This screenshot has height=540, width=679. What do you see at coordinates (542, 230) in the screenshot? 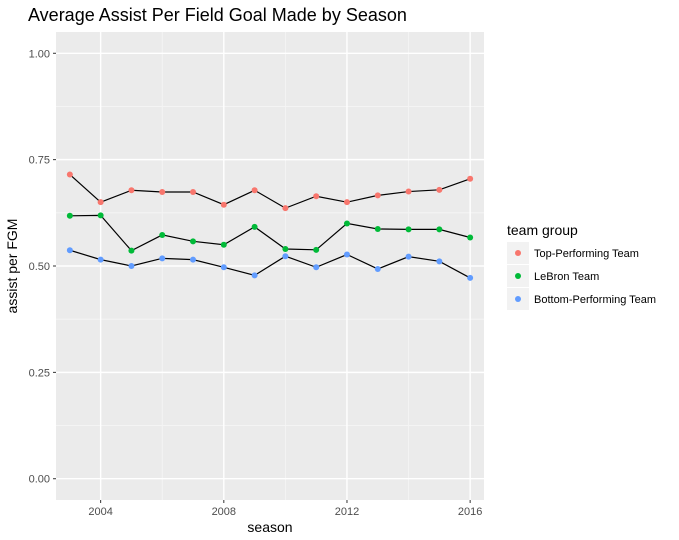
I see `legend-title: team group` at bounding box center [542, 230].